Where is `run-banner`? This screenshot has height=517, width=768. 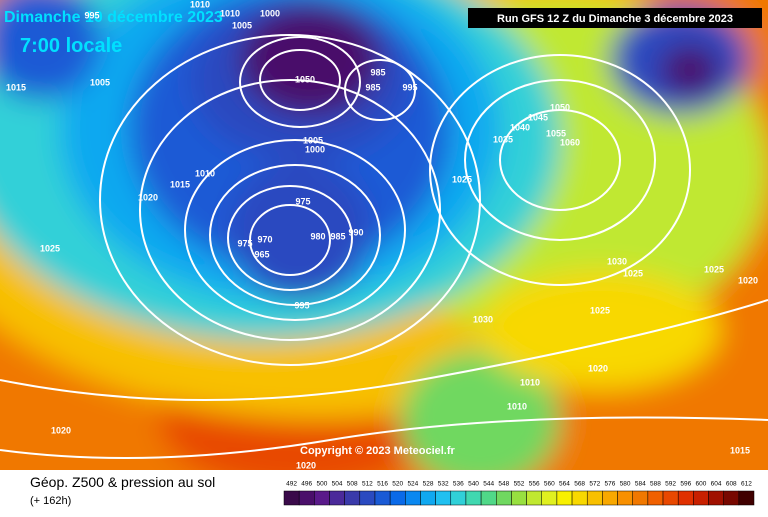
run-banner is located at coordinates (615, 18).